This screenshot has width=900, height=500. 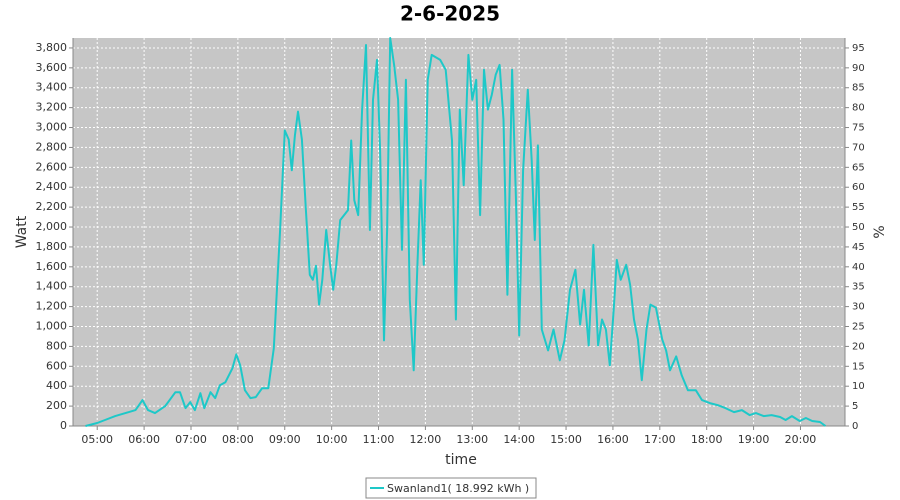 I want to click on y-tick-label: 3,000, so click(x=52, y=127).